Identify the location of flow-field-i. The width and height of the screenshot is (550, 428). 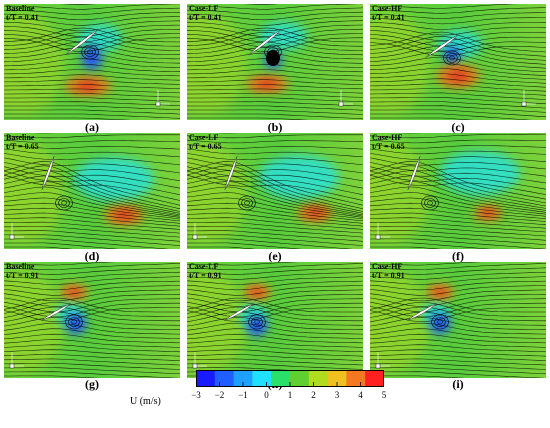
(458, 320).